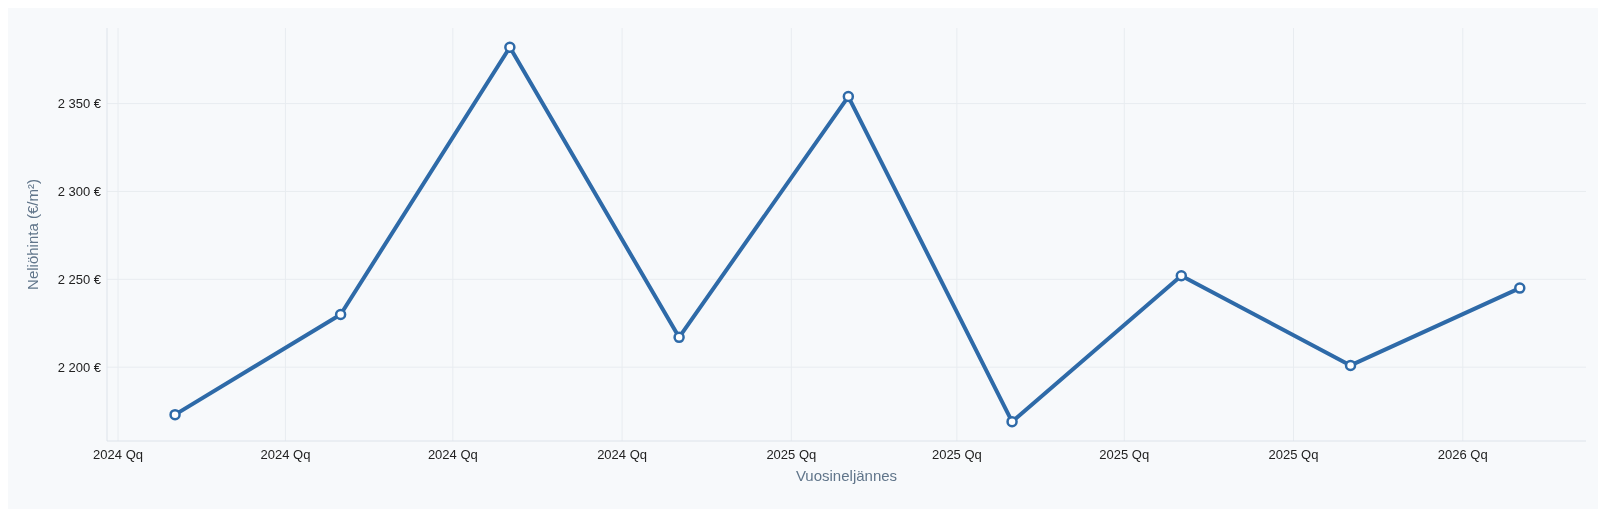  Describe the element at coordinates (846, 475) in the screenshot. I see `x-axis-title: Vuosineljännes` at that location.